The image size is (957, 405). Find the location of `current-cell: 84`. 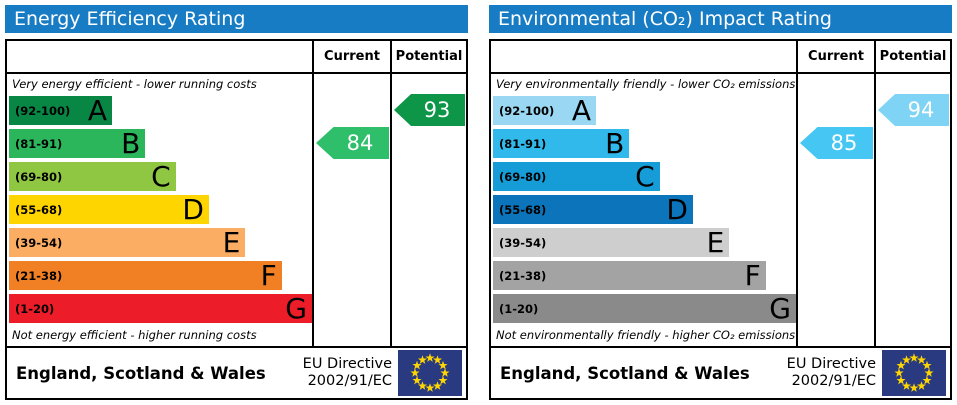

current-cell: 84 is located at coordinates (351, 210).